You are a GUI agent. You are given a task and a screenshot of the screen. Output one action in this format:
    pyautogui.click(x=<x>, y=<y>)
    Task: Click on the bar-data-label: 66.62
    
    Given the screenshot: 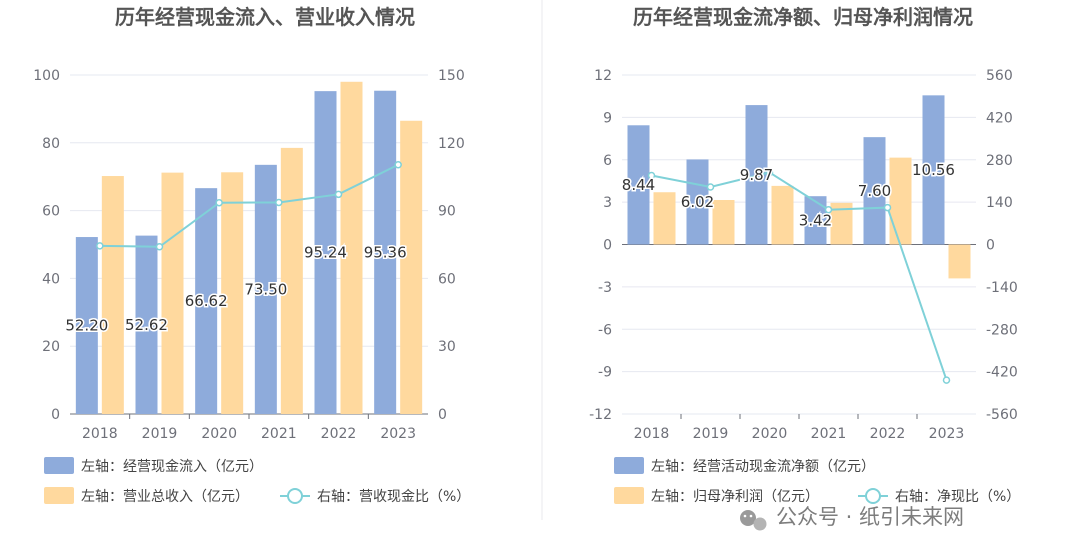 What is the action you would take?
    pyautogui.click(x=206, y=301)
    